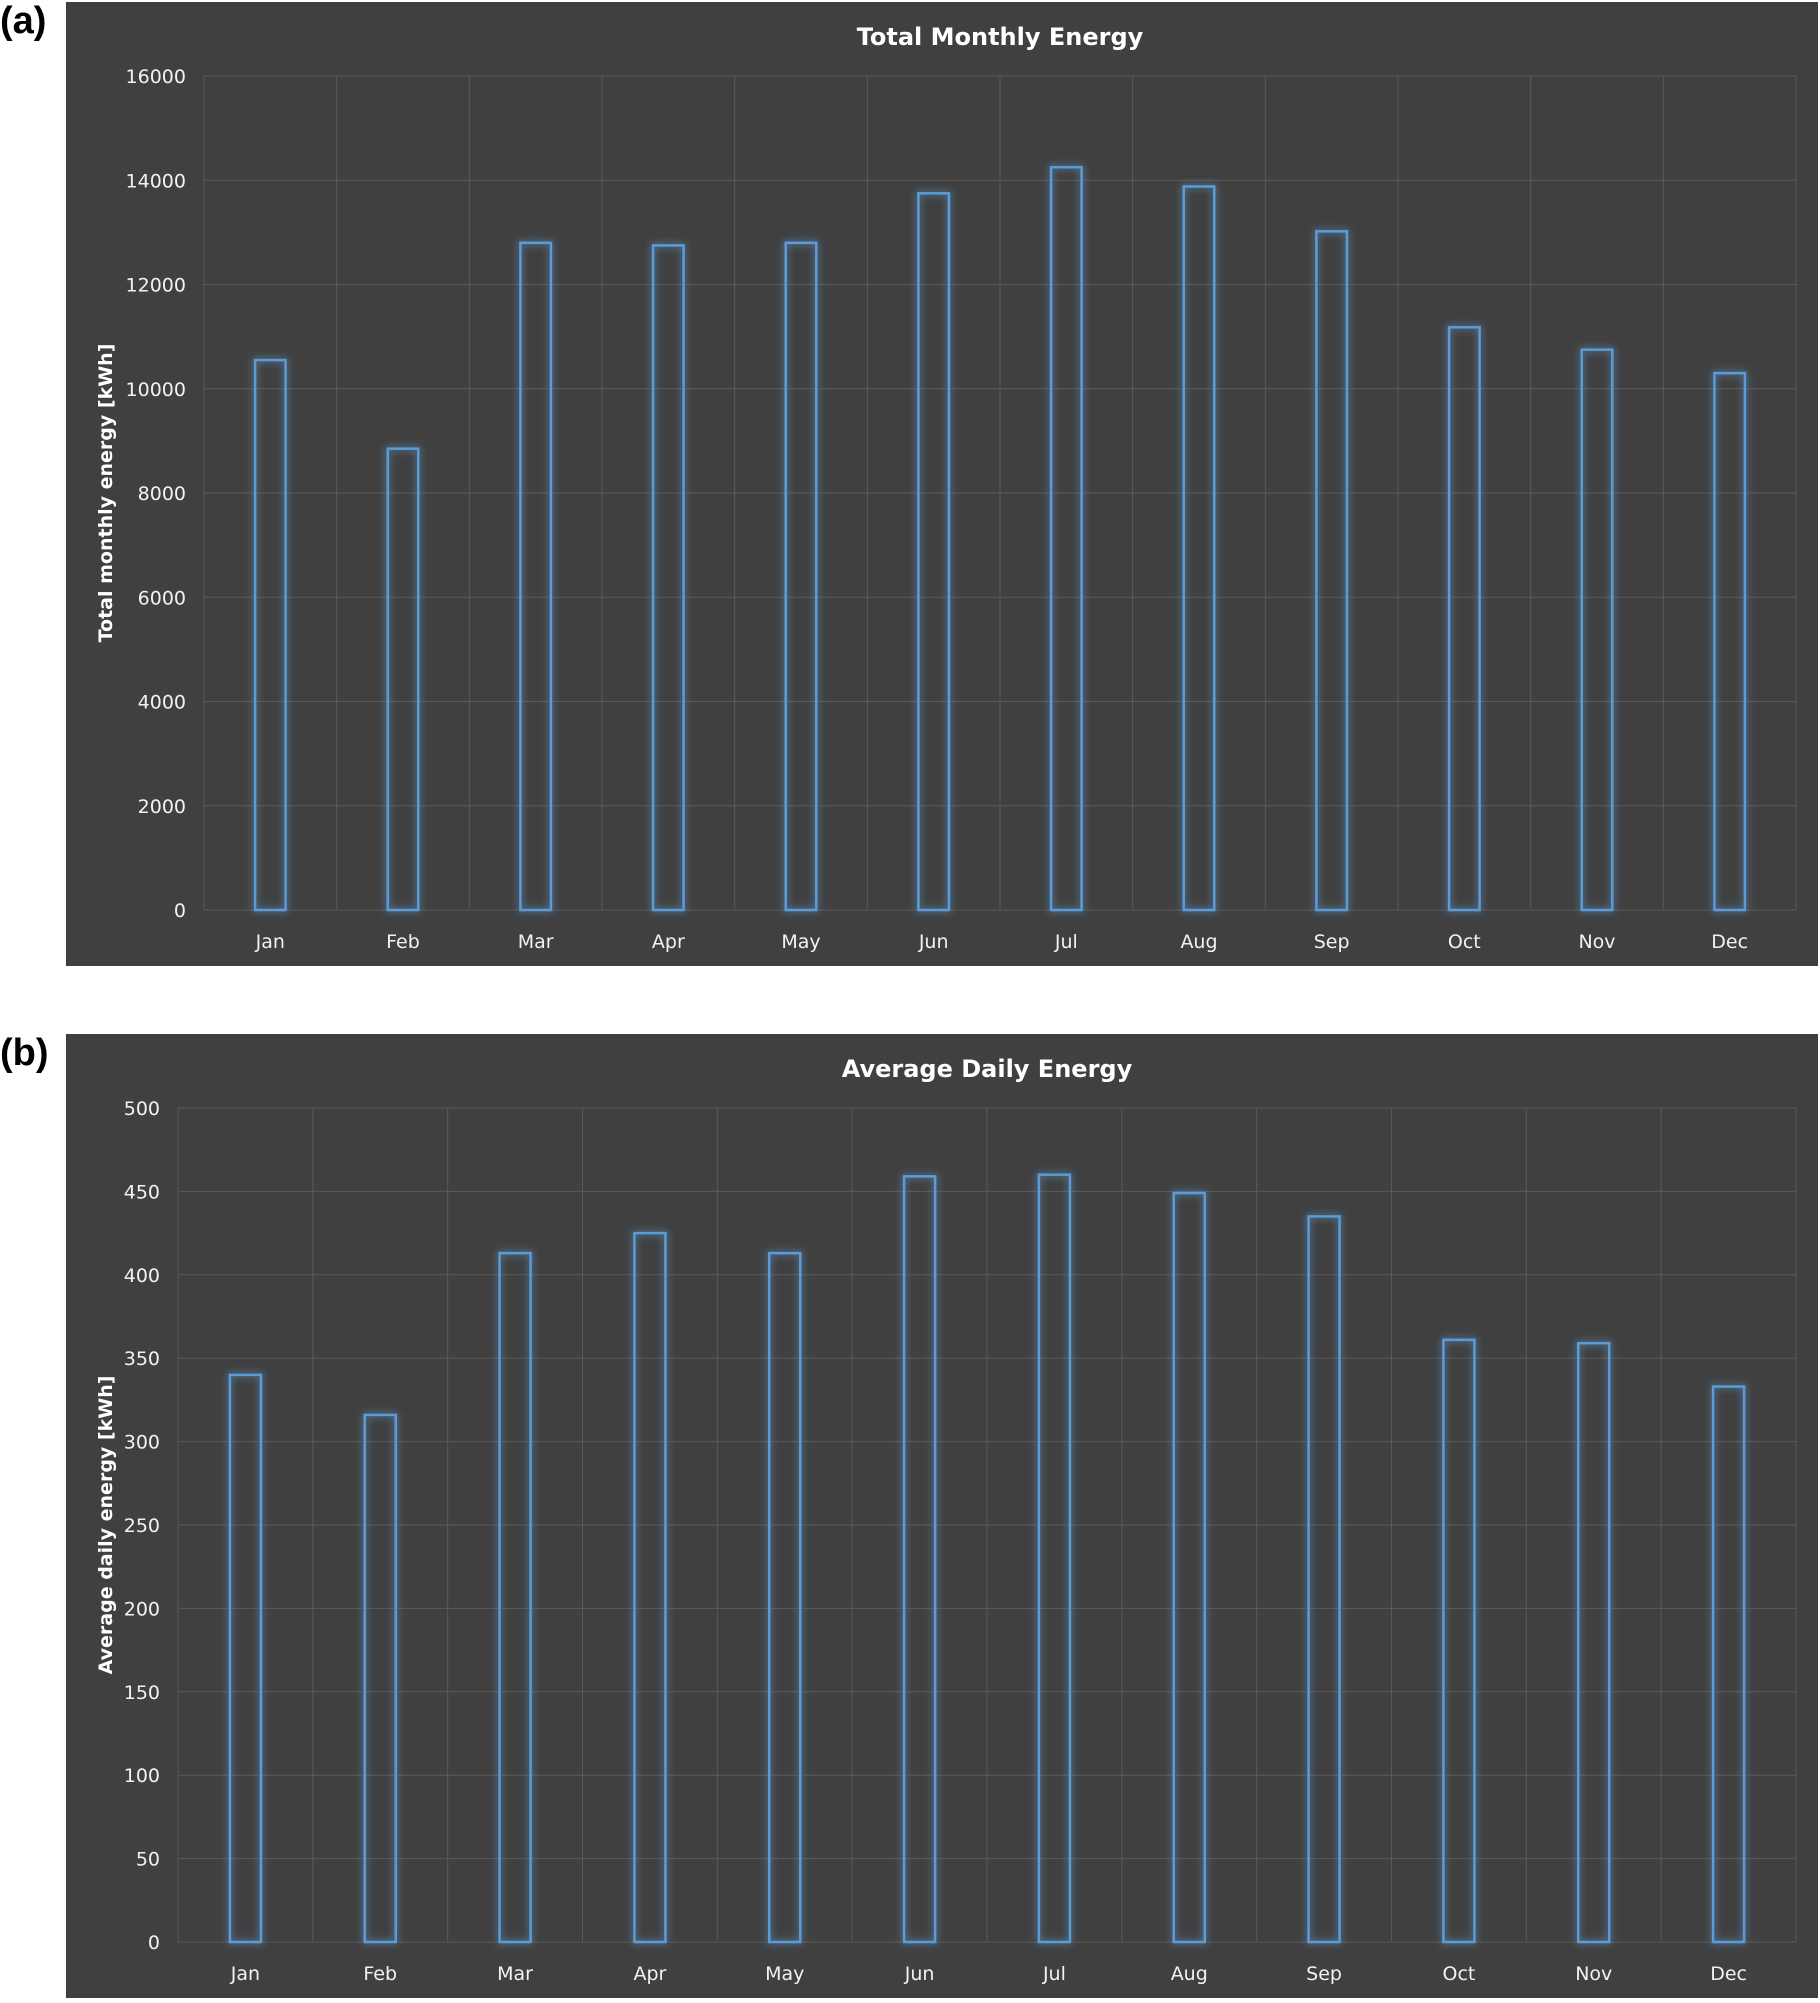 This screenshot has height=2003, width=1820. Describe the element at coordinates (1000, 37) in the screenshot. I see `chart-title: Total Monthly Energy` at that location.